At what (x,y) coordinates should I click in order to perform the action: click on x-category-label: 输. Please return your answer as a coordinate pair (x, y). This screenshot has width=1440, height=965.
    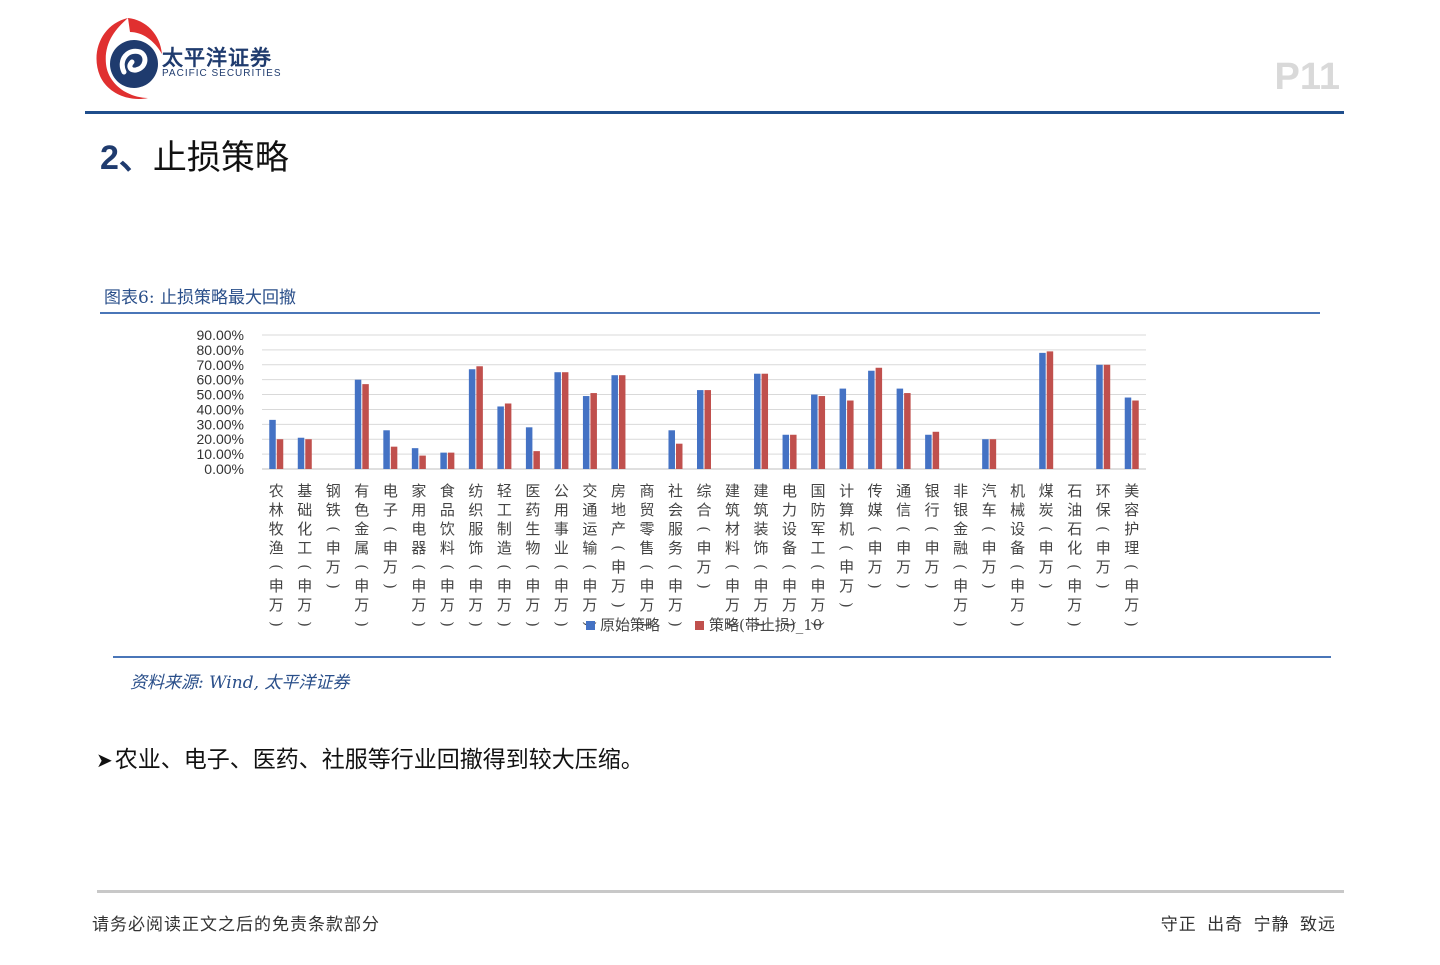
    Looking at the image, I should click on (589, 548).